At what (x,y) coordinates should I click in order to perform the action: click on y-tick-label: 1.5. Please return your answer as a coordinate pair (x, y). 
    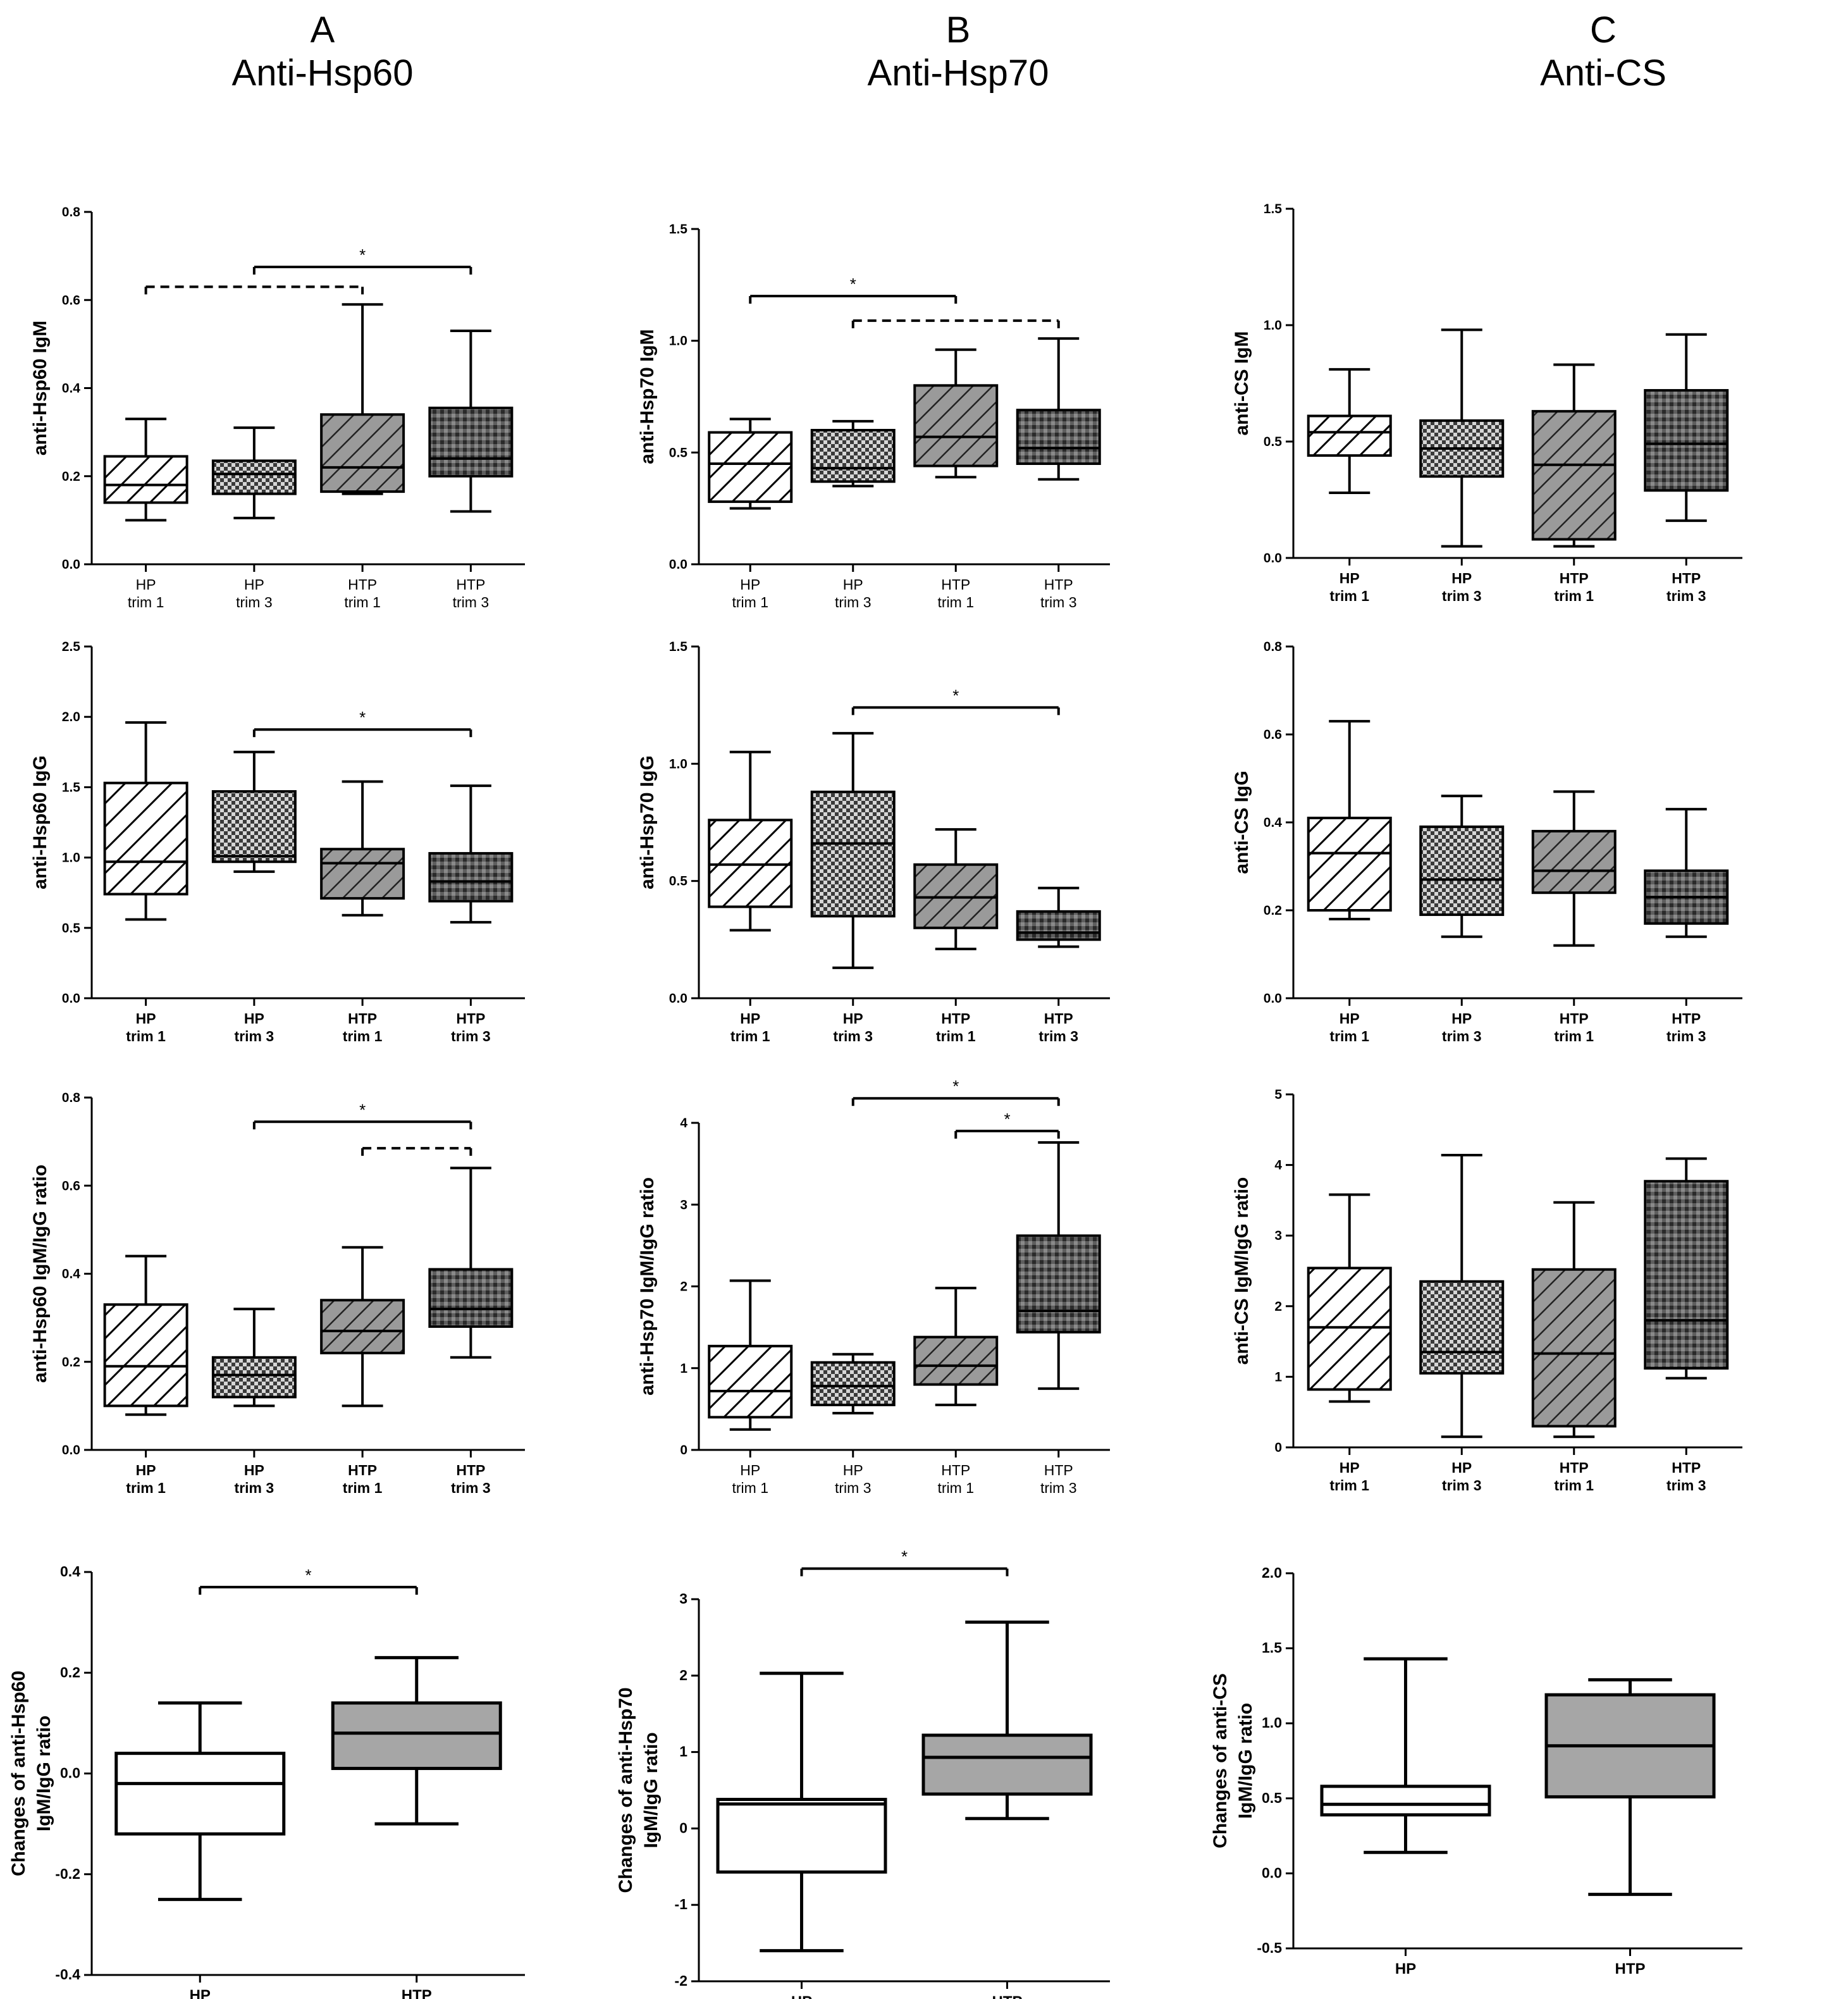
    Looking at the image, I should click on (1274, 209).